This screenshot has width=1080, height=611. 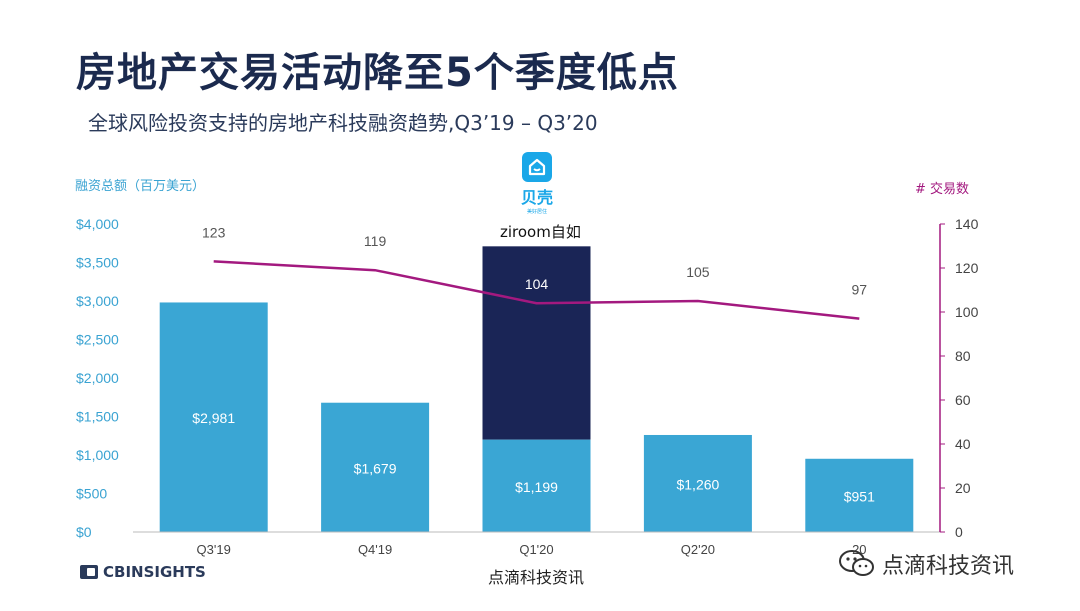 I want to click on right-tick-label: 20, so click(x=963, y=488).